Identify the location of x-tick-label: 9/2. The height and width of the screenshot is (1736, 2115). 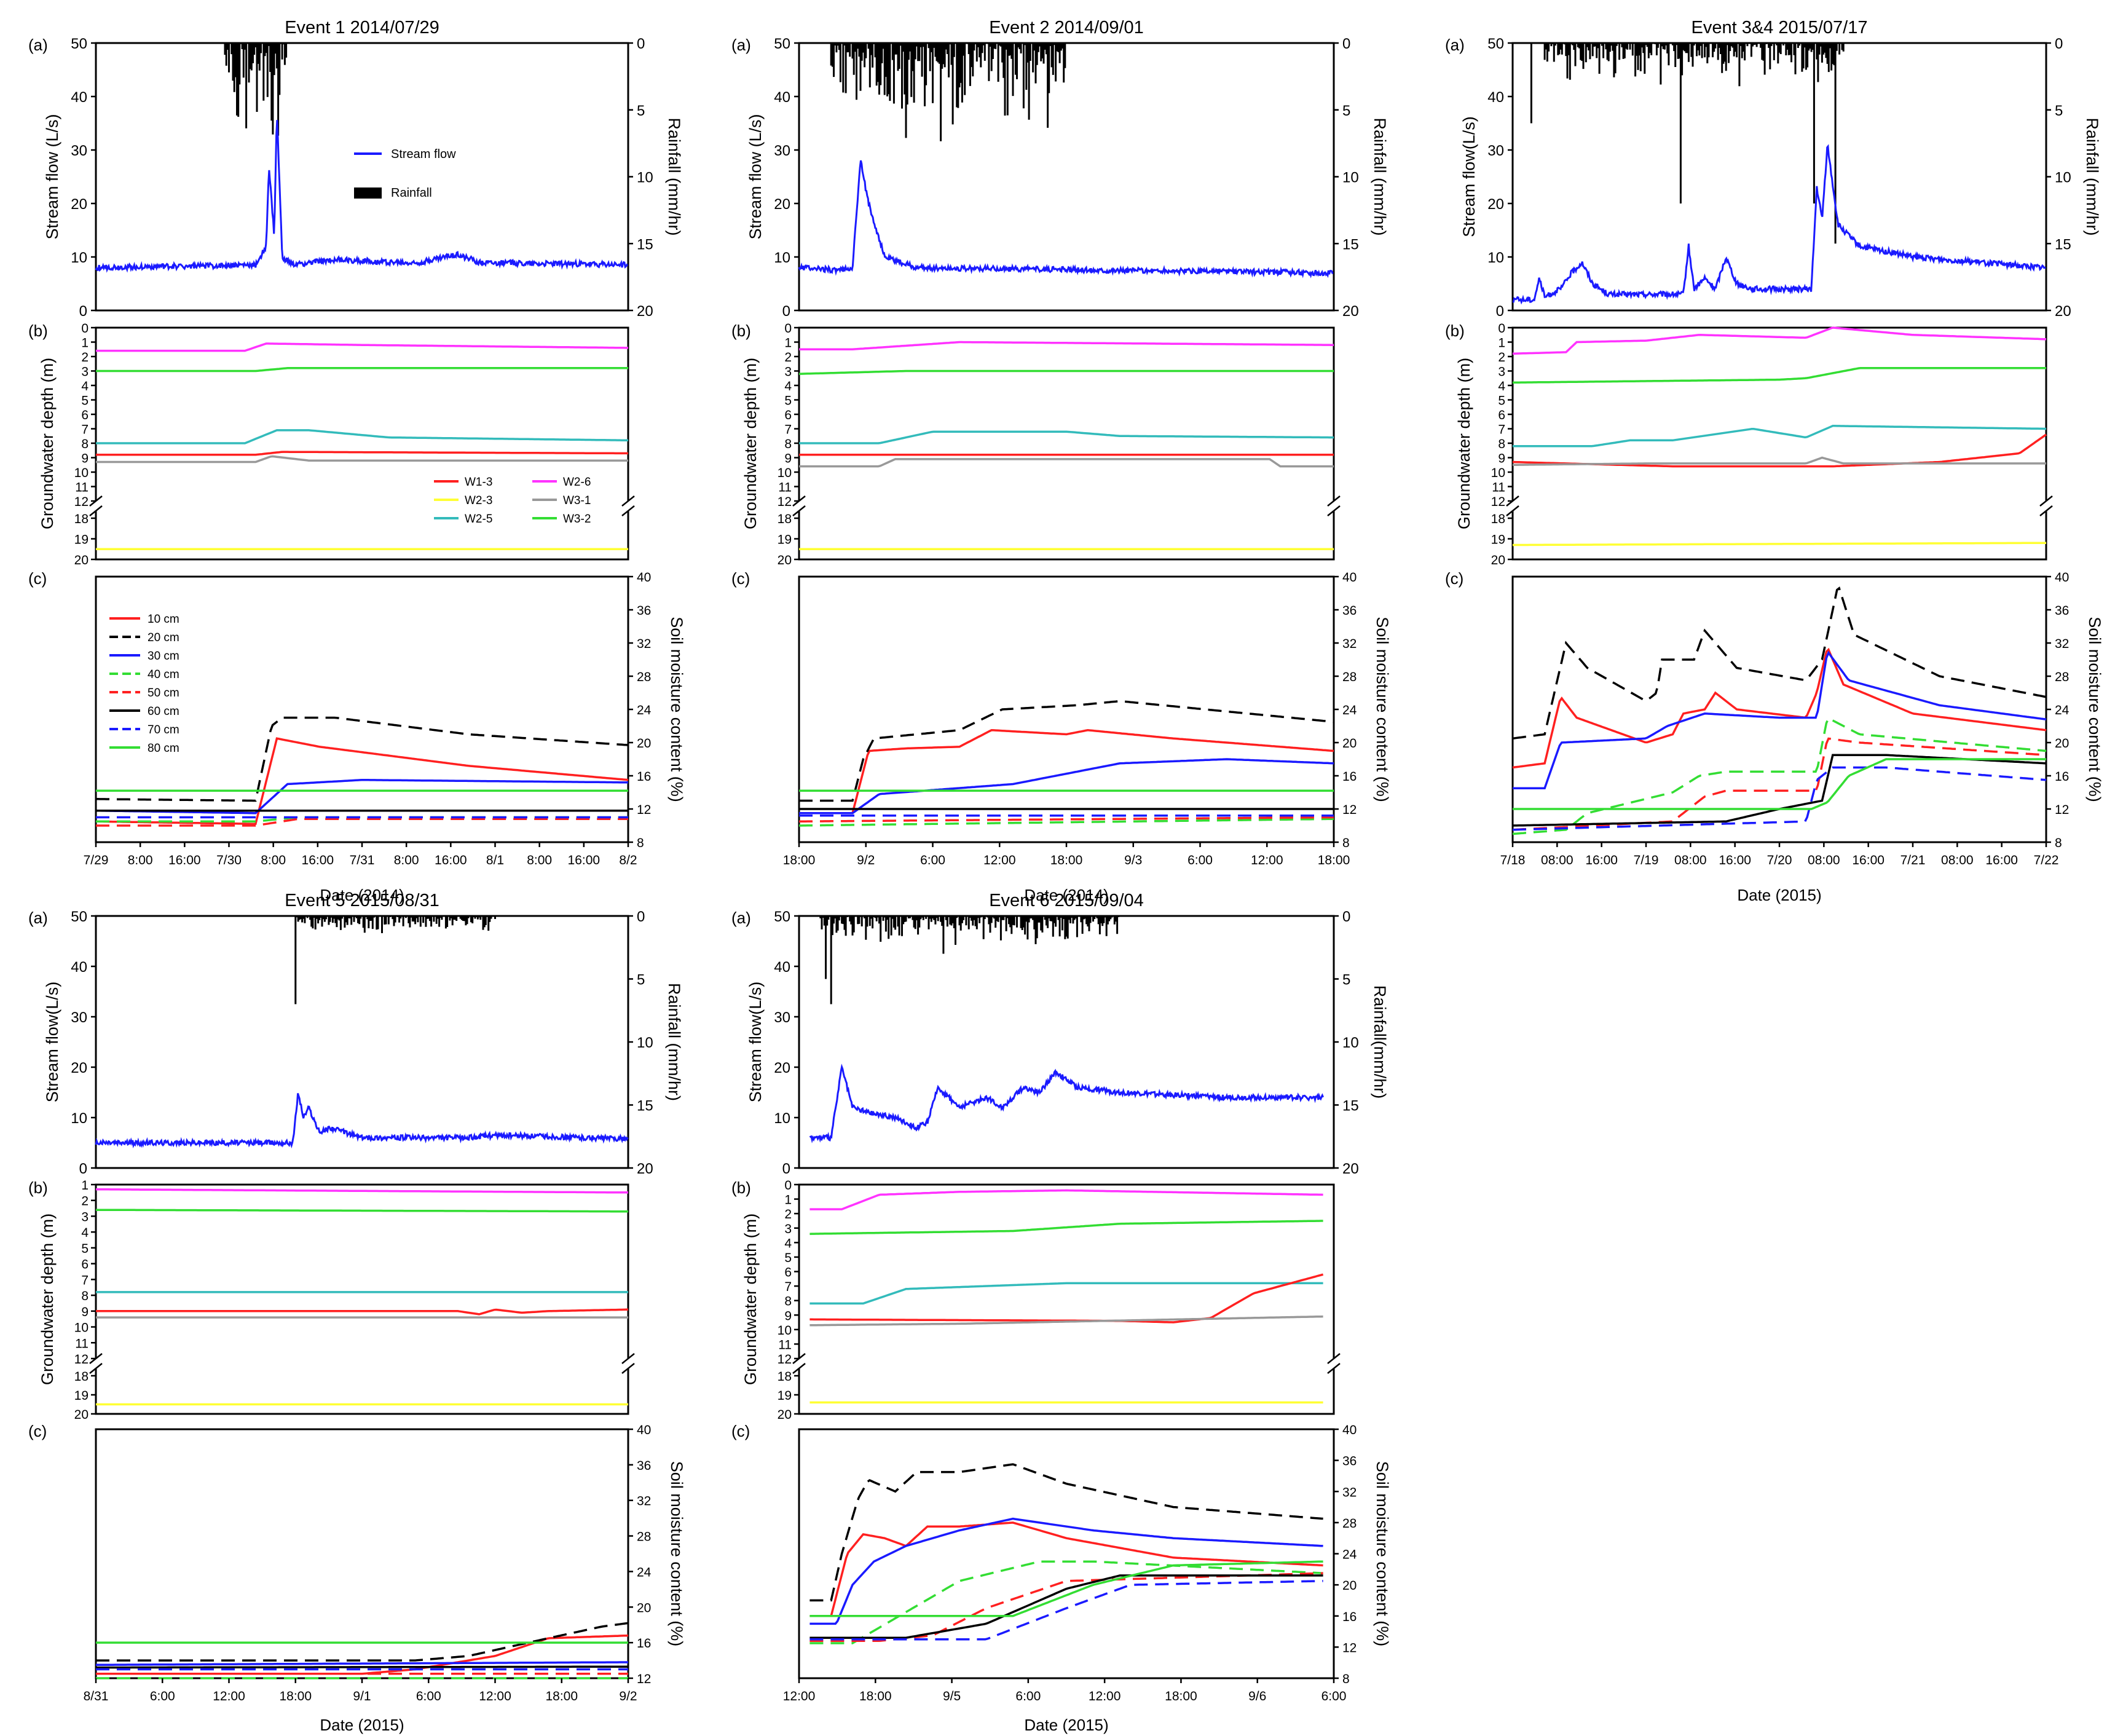
(628, 1696).